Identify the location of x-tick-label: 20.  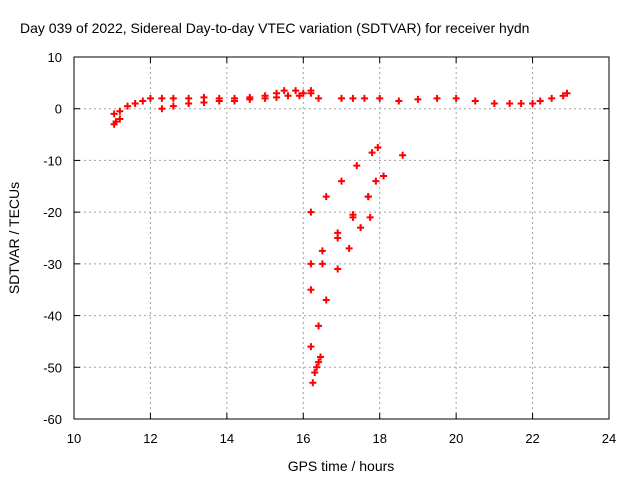
(456, 438).